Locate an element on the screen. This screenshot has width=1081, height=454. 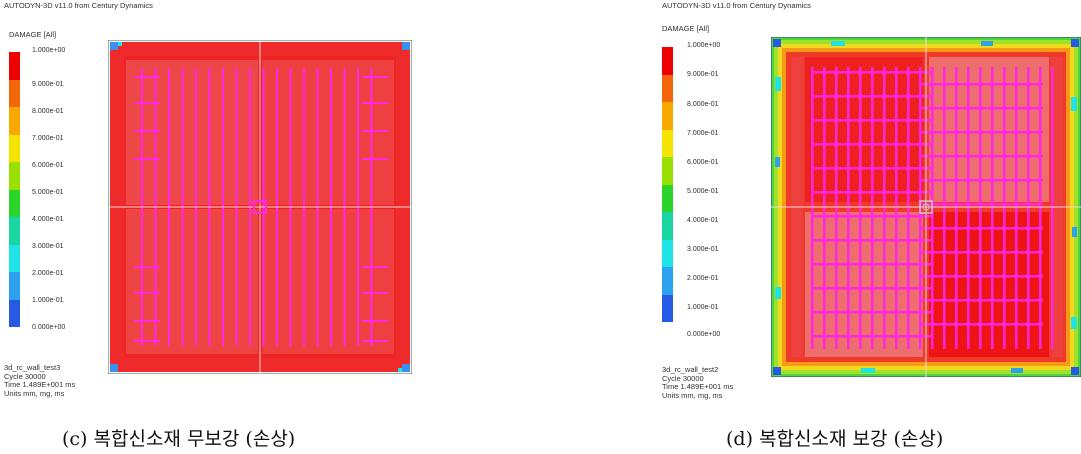
model-name: 3d_rc_wall_test2 is located at coordinates (690, 369).